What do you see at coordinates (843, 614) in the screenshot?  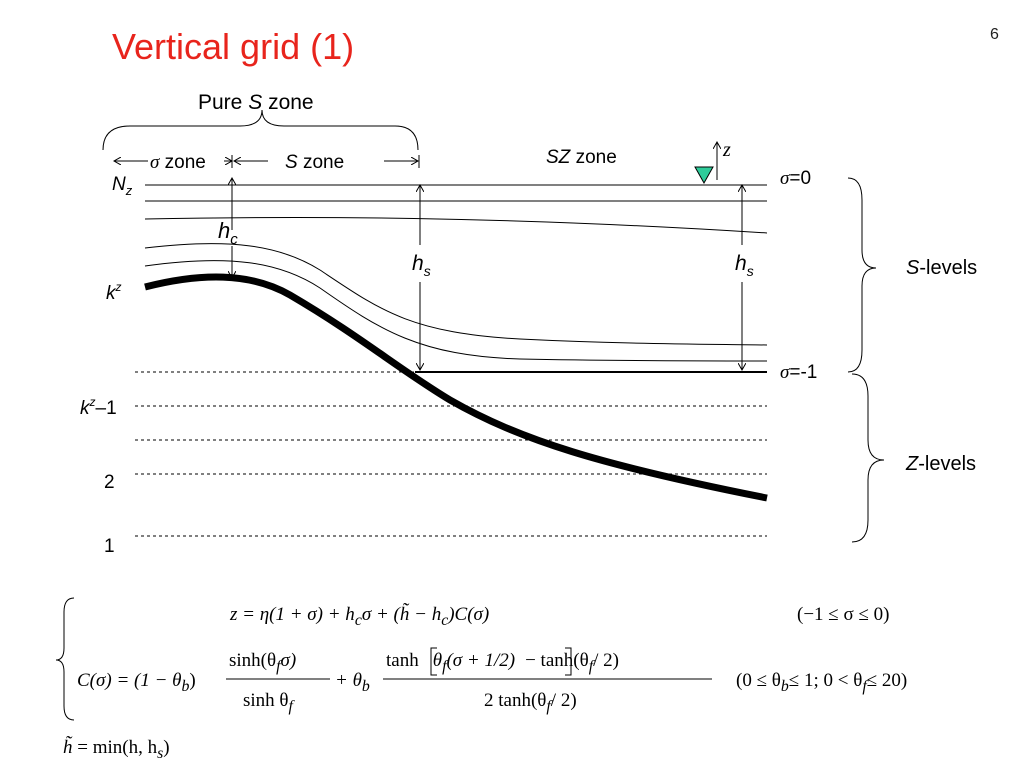 I see `equation-1-condition: (−1 ≤ σ ≤ 0)` at bounding box center [843, 614].